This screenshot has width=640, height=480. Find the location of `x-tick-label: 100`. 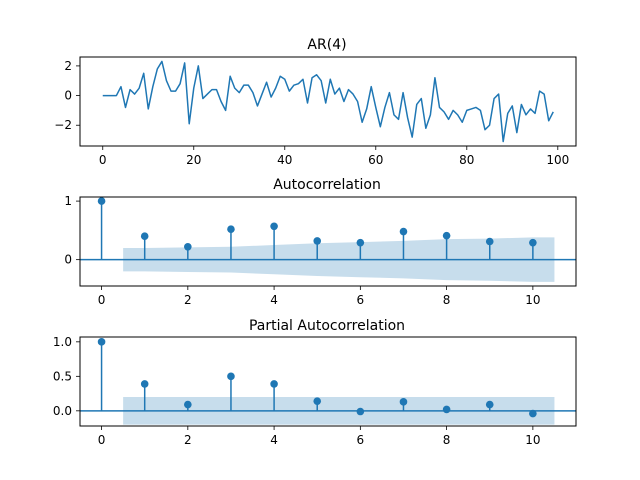

x-tick-label: 100 is located at coordinates (557, 160).